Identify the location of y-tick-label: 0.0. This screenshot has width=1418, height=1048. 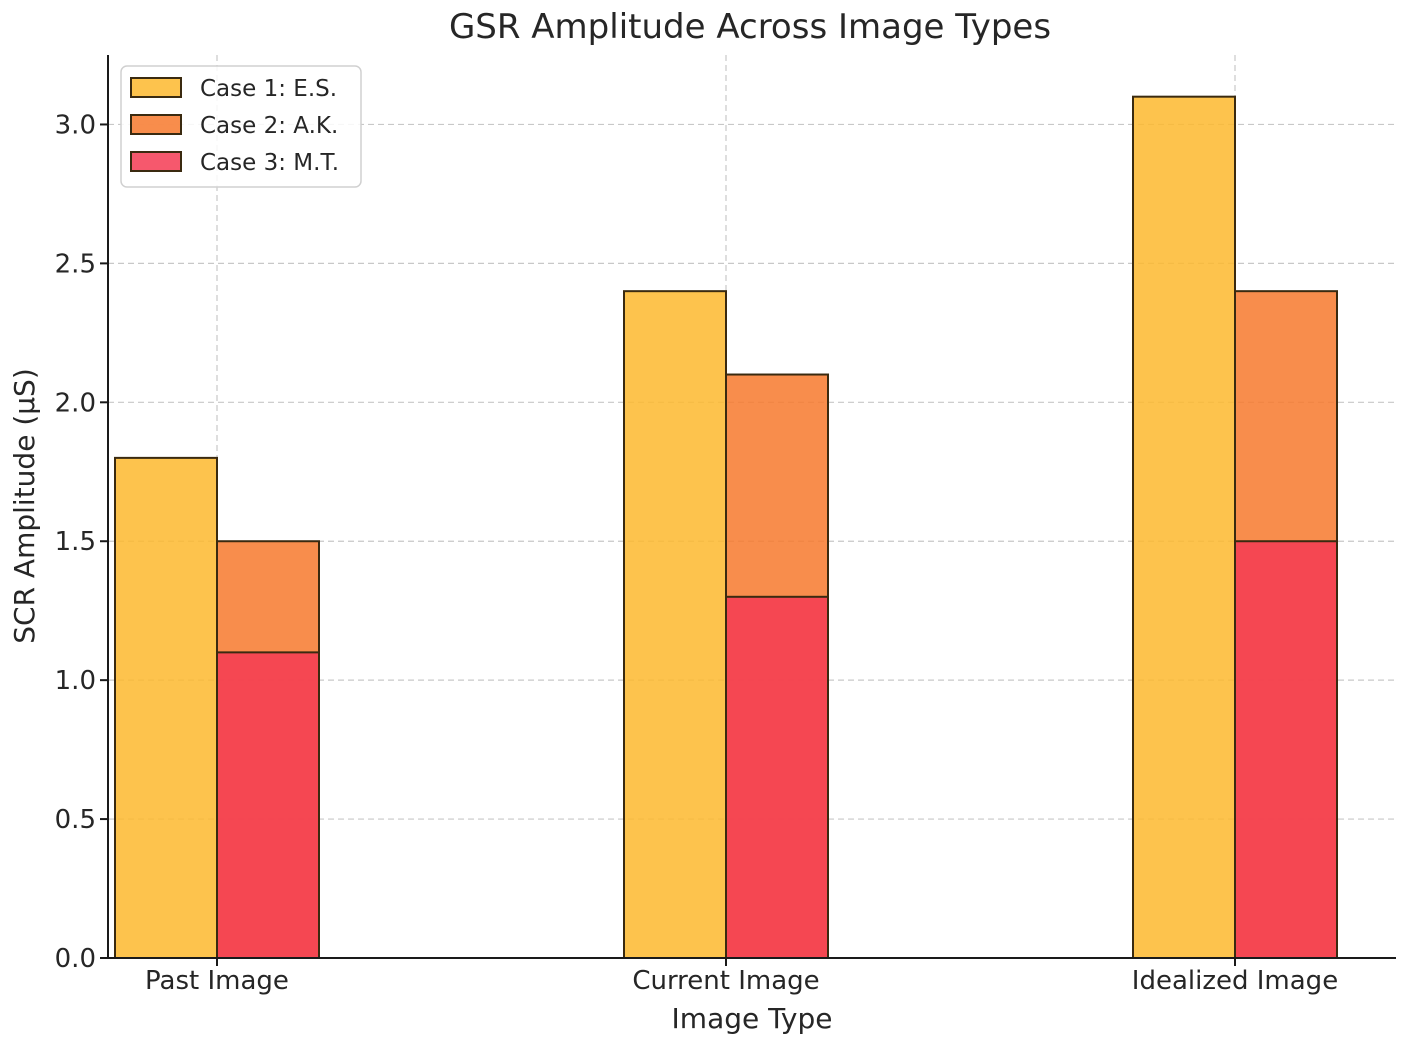
(75, 959).